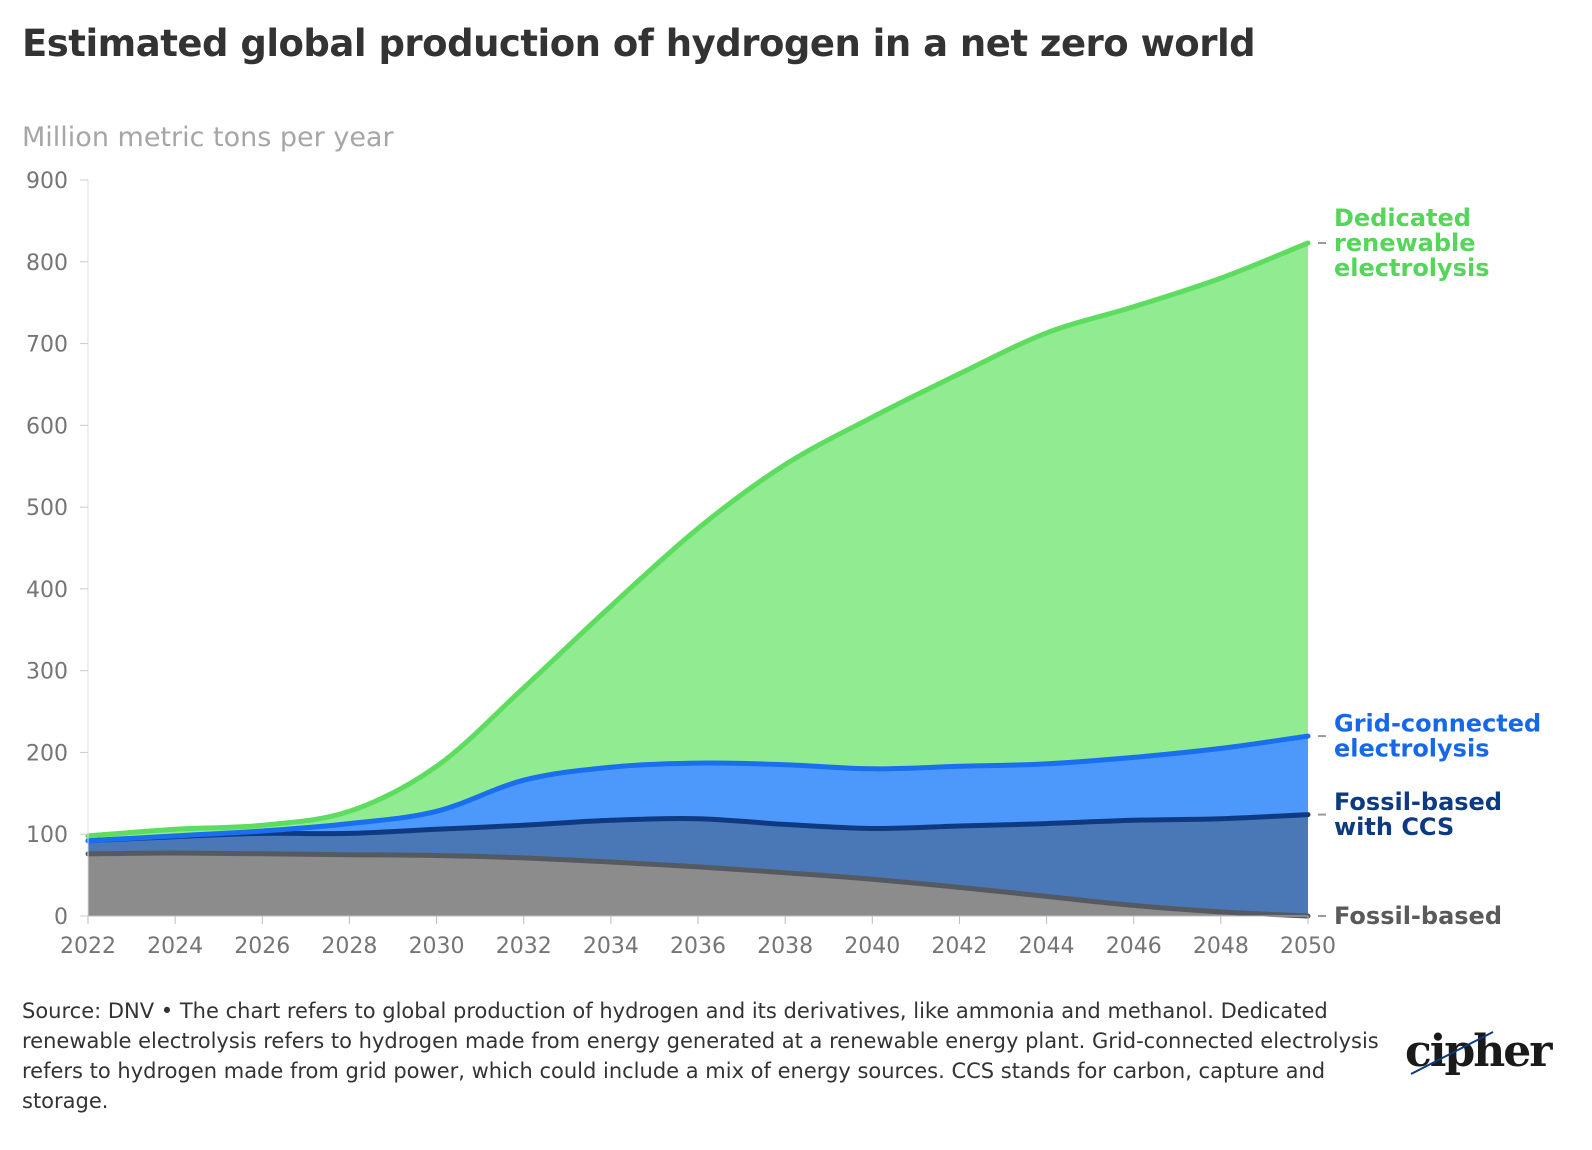 This screenshot has height=1150, width=1592. I want to click on y-tick-label: 900, so click(47, 181).